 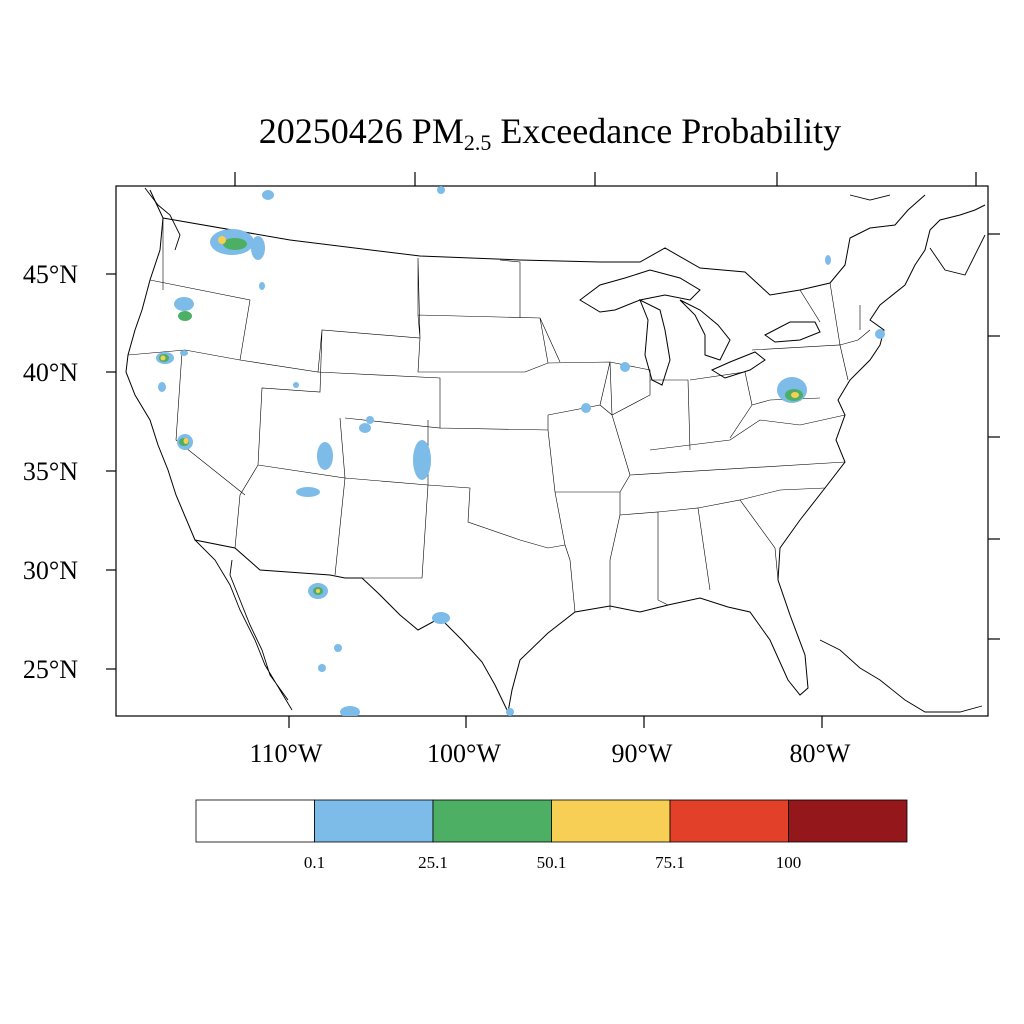 I want to click on blob-chihuahua, so click(x=334, y=649).